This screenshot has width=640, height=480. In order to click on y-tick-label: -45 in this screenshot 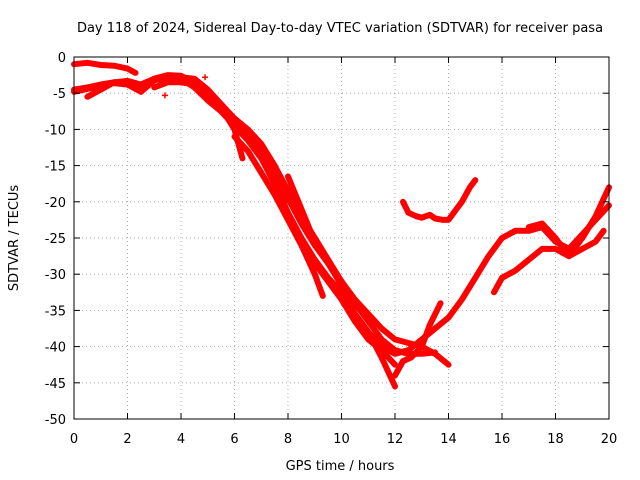, I will do `click(55, 384)`.